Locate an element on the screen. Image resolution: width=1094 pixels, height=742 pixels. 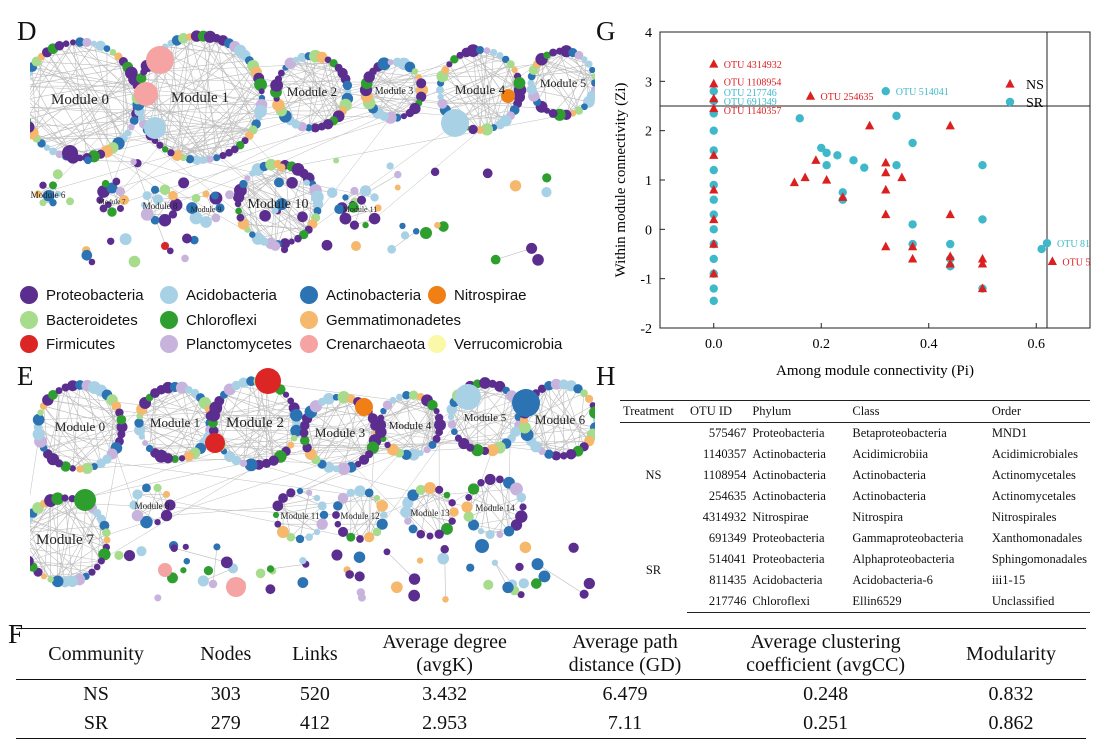
module-label: Module 0 is located at coordinates (80, 426).